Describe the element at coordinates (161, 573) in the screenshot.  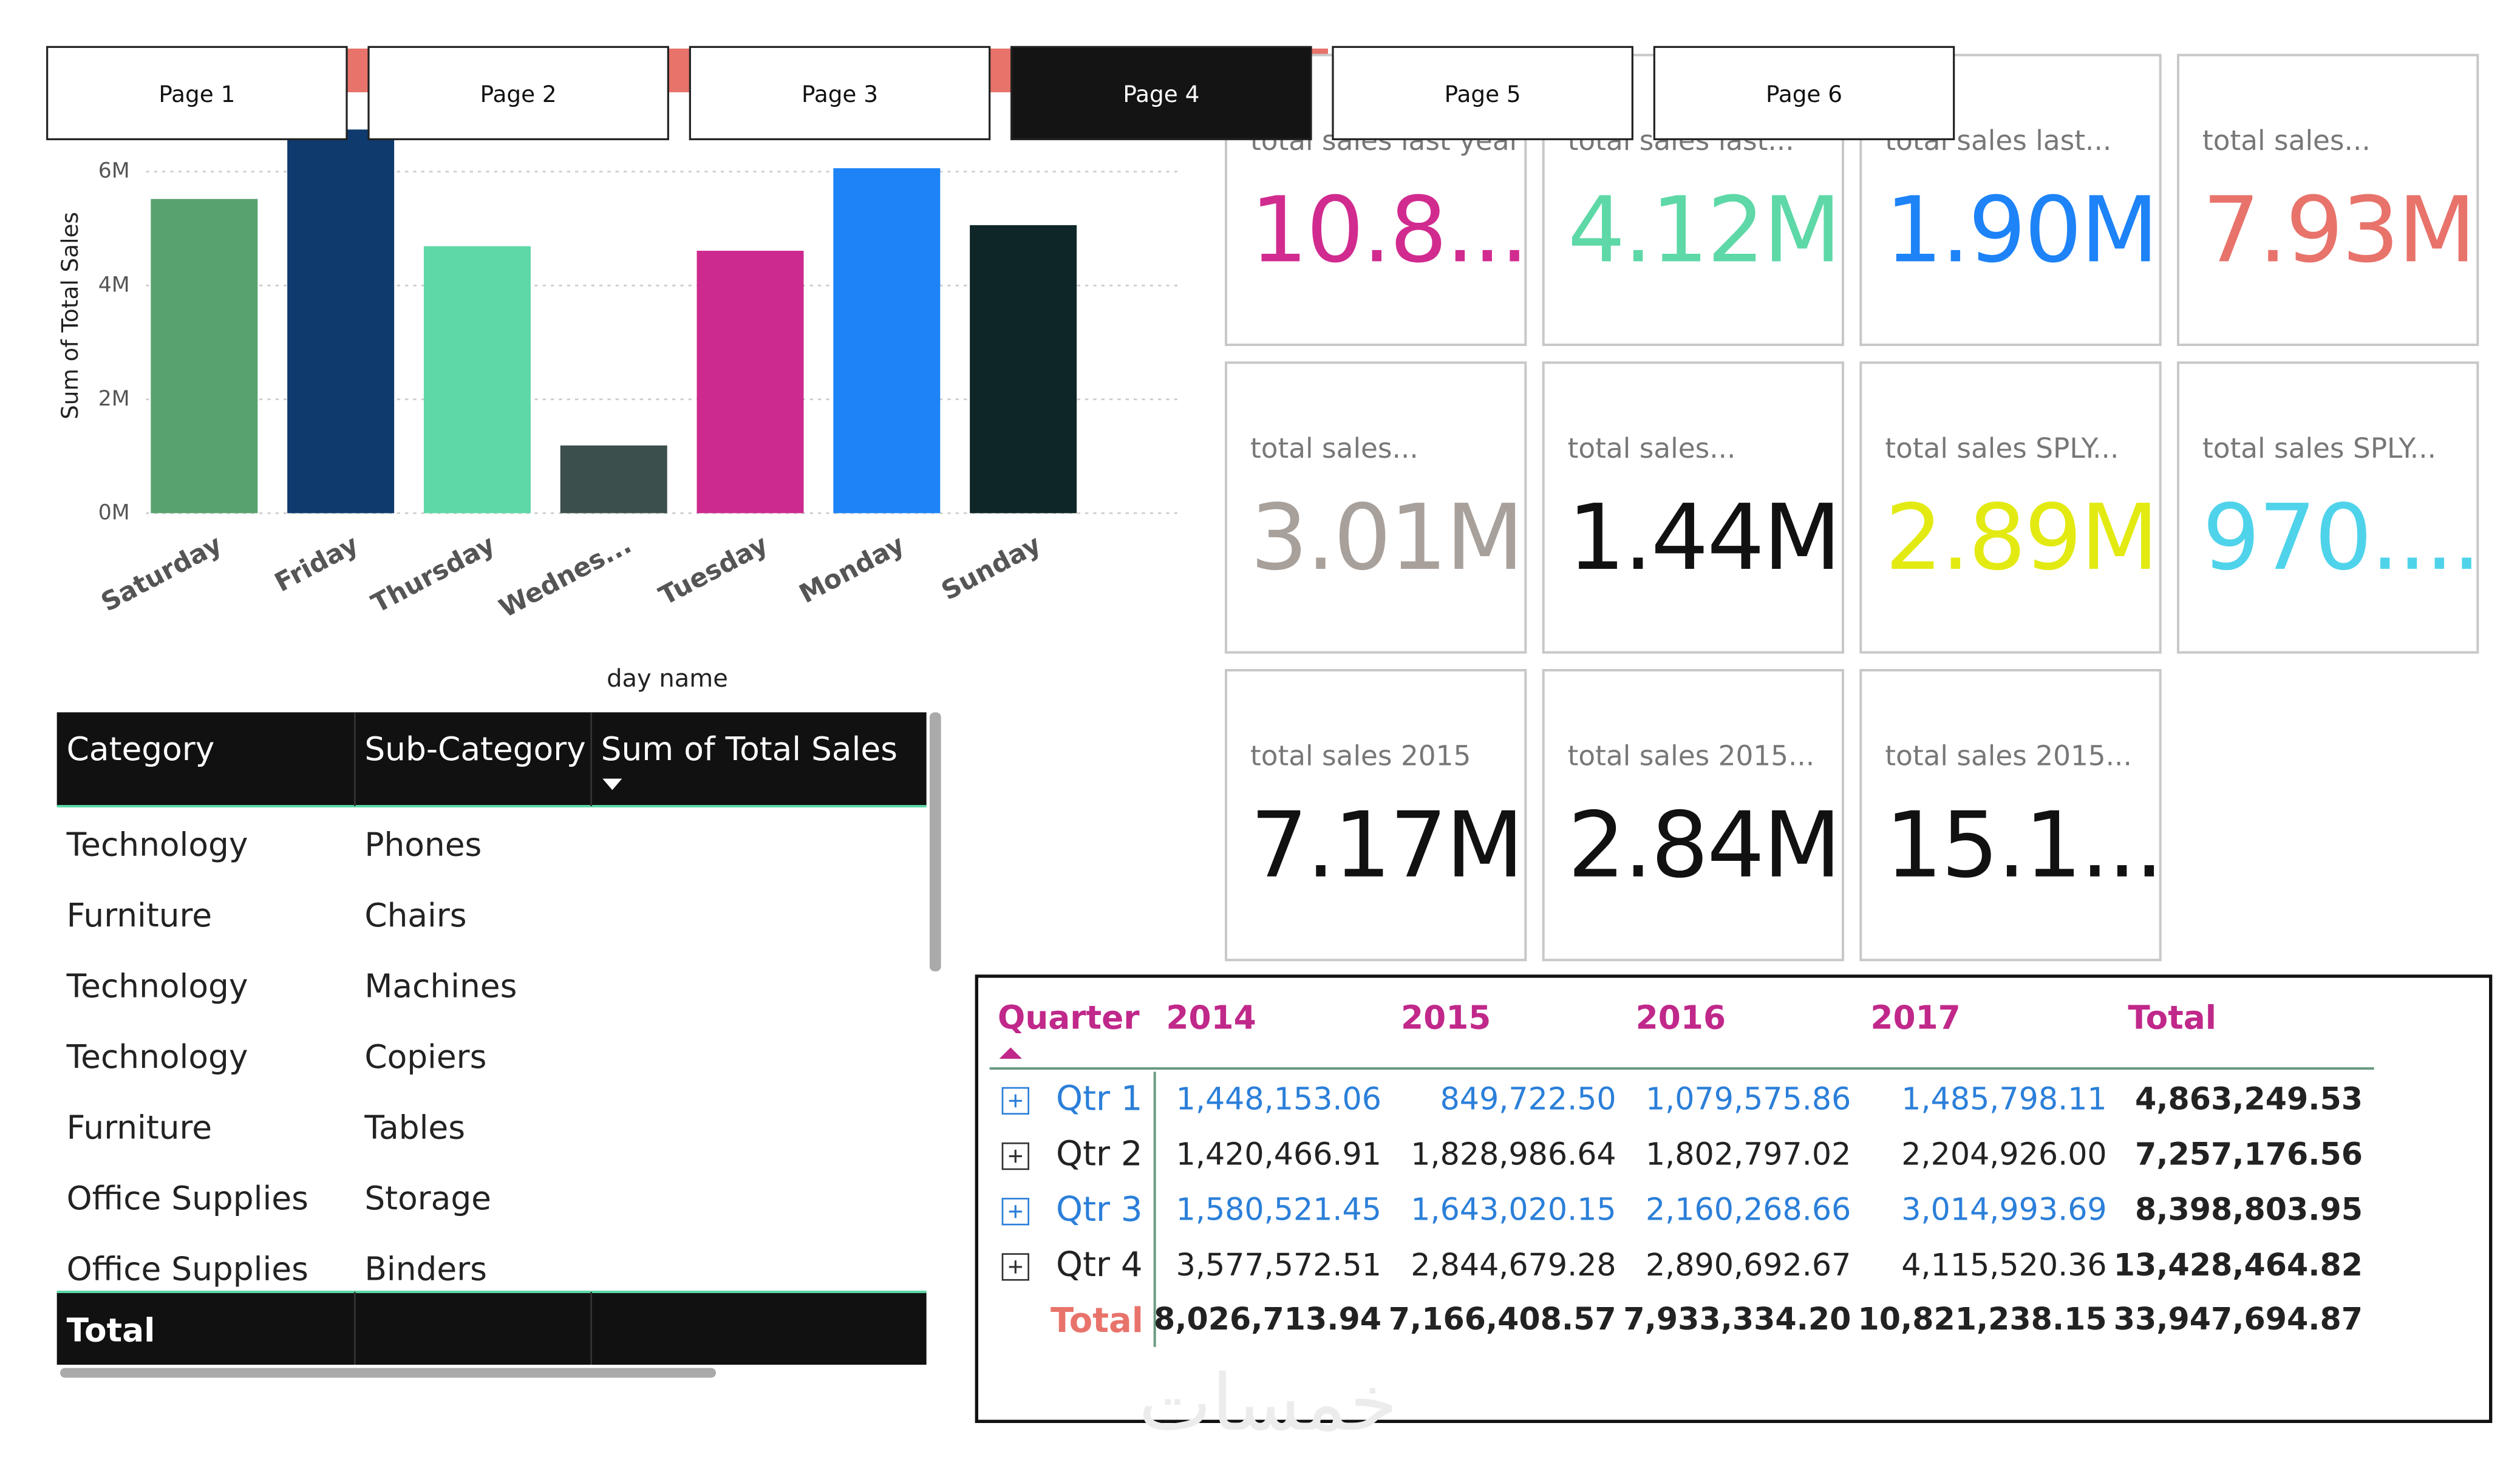
I see `x-tick-label: Saturday` at that location.